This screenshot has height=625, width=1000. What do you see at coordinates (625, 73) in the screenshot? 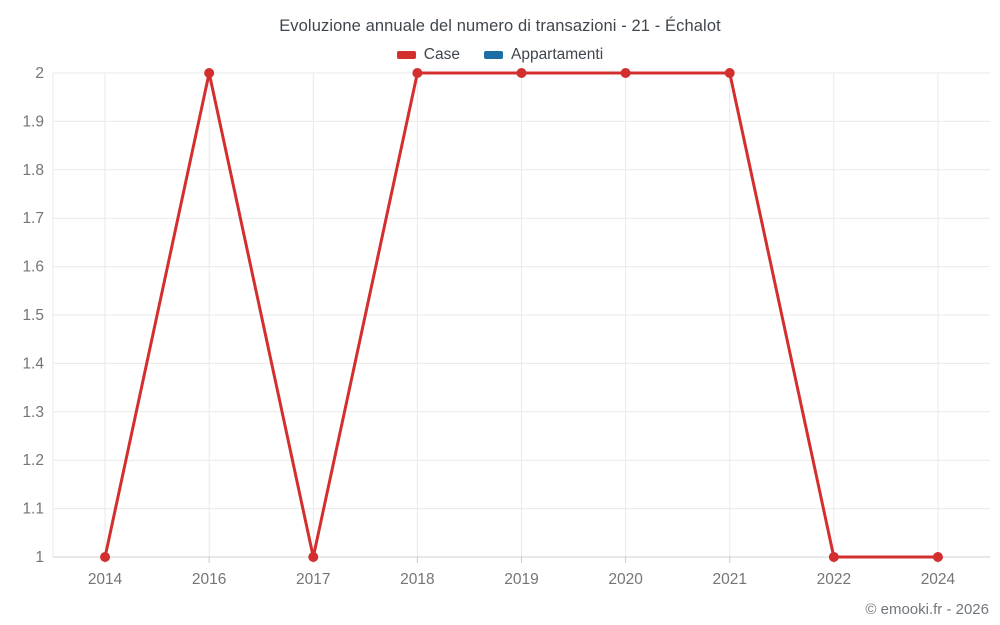
I see `data-point-case-2020` at bounding box center [625, 73].